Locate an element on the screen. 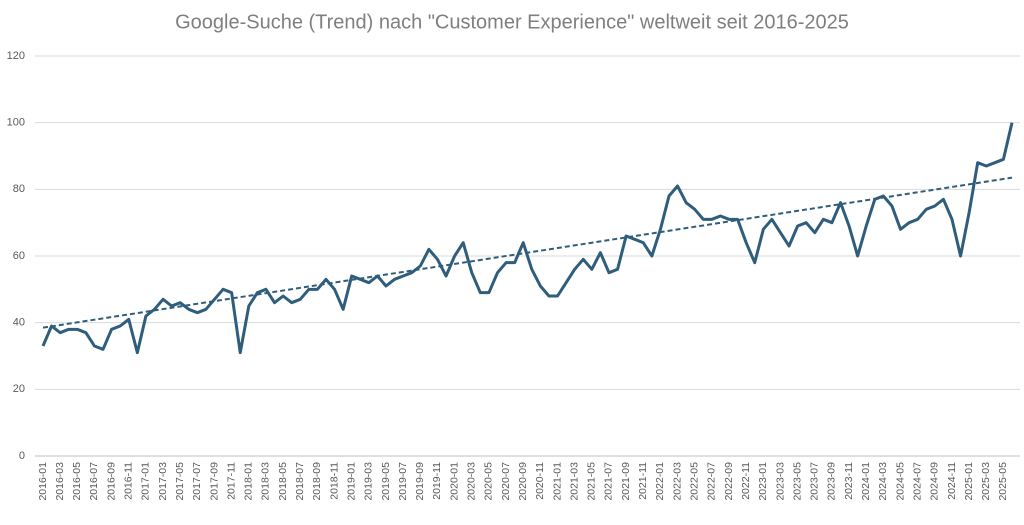 The height and width of the screenshot is (525, 1024). x-tick-label: 2021-11 is located at coordinates (643, 481).